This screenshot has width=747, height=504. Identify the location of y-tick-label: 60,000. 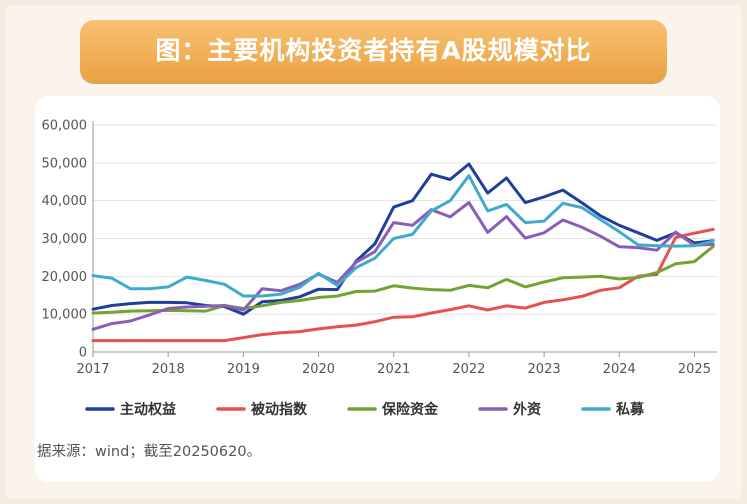
(65, 126).